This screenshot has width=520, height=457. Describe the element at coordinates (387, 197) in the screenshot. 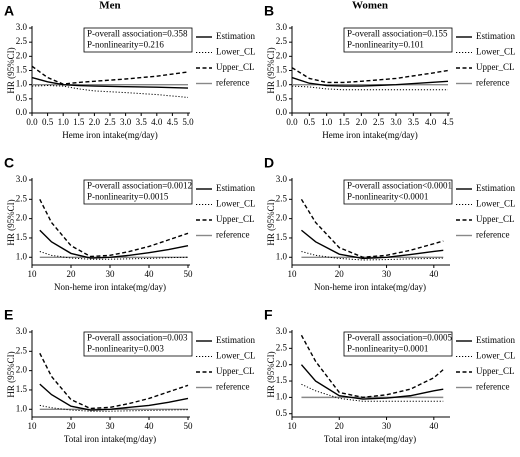

I see `annotation: P-nonlinearity<0.0001` at that location.